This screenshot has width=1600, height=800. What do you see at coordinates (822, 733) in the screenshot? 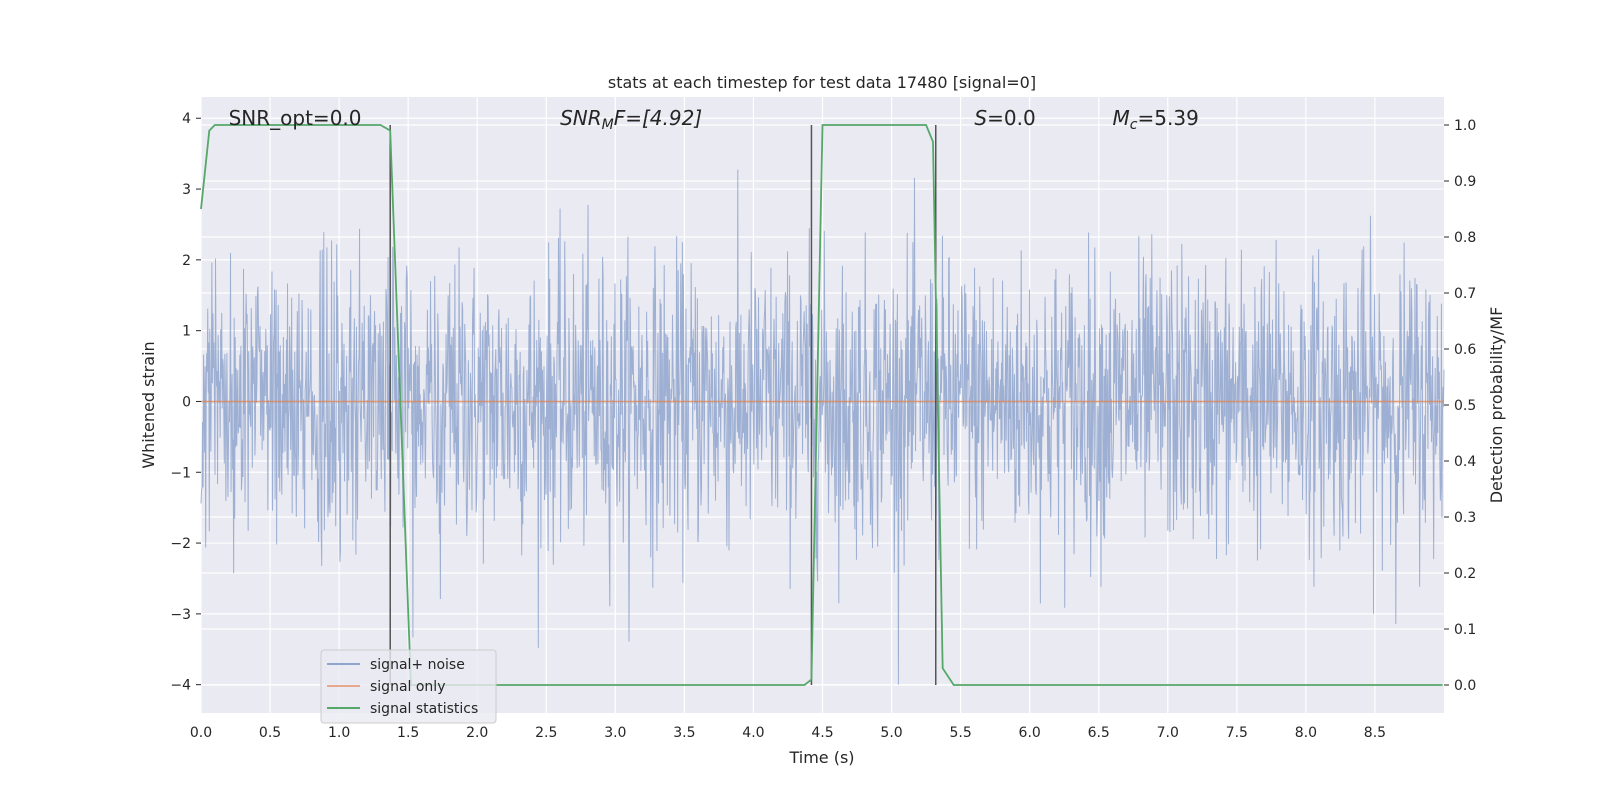
I see `x-tick-label: 4.5` at bounding box center [822, 733].